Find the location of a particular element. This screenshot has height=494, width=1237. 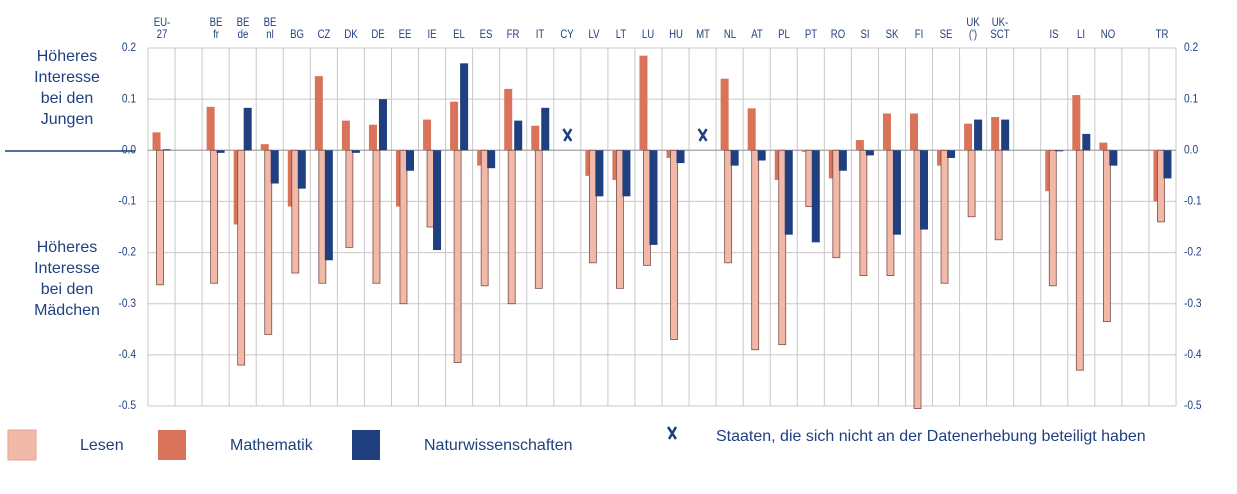

y2-tick-label: -0.4 is located at coordinates (1193, 354).